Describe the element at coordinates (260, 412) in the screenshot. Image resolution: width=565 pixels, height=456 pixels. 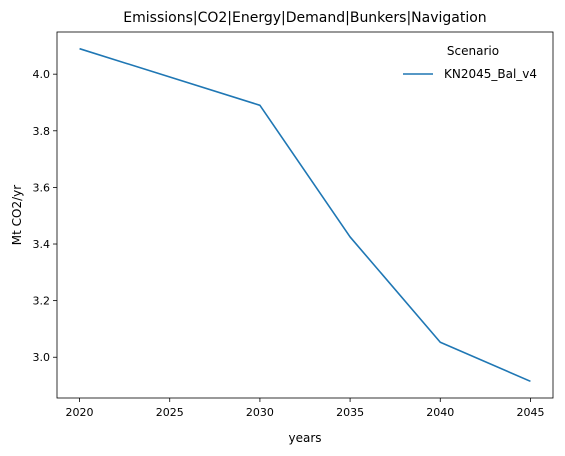
I see `x-tick-label: 2030` at that location.